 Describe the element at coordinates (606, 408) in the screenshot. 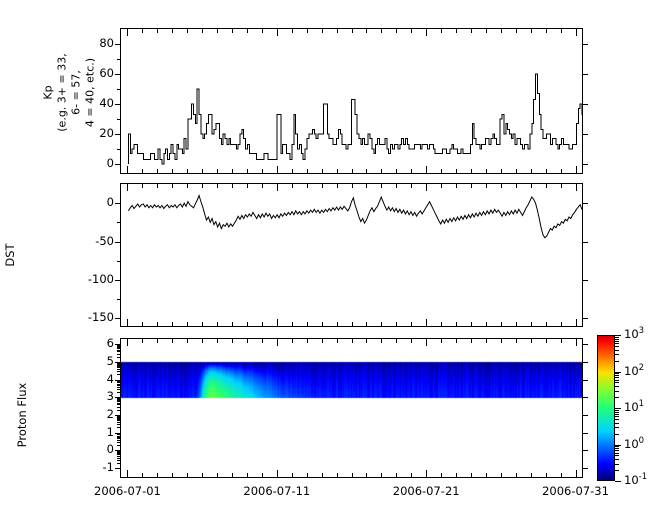

I see `colorbar-gradient` at that location.